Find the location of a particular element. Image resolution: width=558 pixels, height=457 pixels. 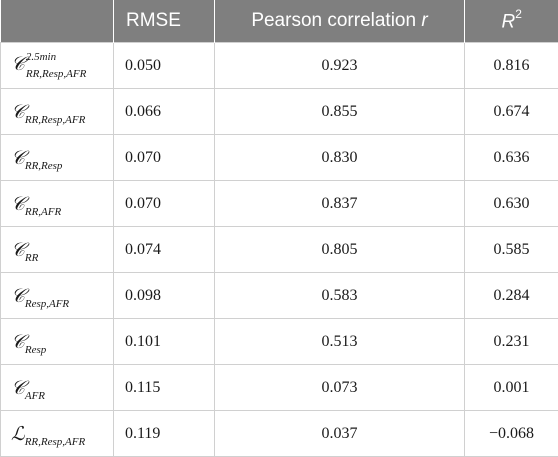

table-row: 𝒞RR 0.074 0.805 0.585 is located at coordinates (279, 249).